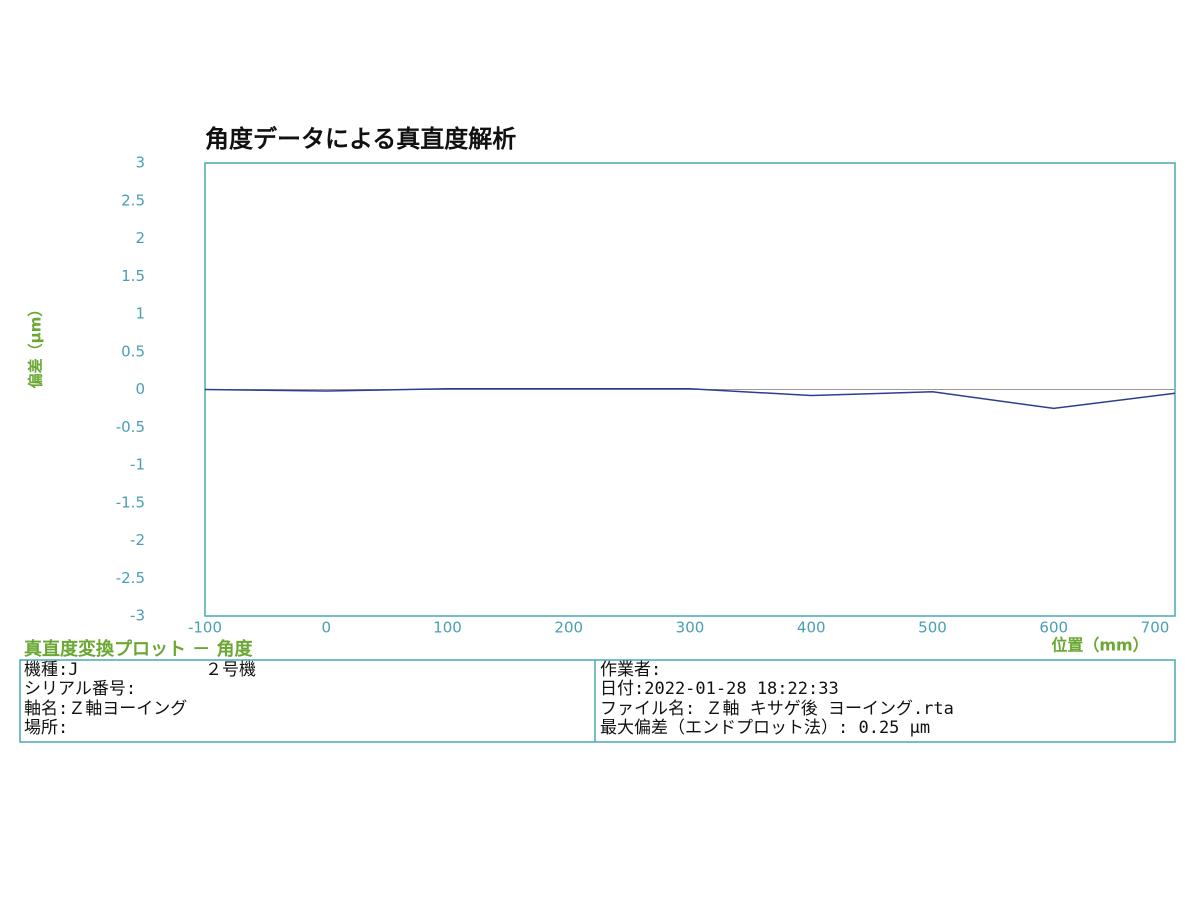 This screenshot has width=1200, height=904. What do you see at coordinates (1155, 628) in the screenshot?
I see `x-tick-label: 700` at bounding box center [1155, 628].